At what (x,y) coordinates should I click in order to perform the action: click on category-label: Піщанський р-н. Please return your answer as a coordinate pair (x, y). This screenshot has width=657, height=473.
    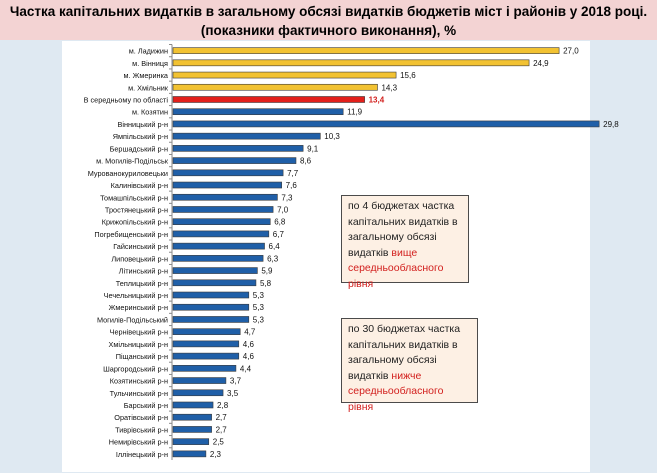
    Looking at the image, I should click on (142, 356).